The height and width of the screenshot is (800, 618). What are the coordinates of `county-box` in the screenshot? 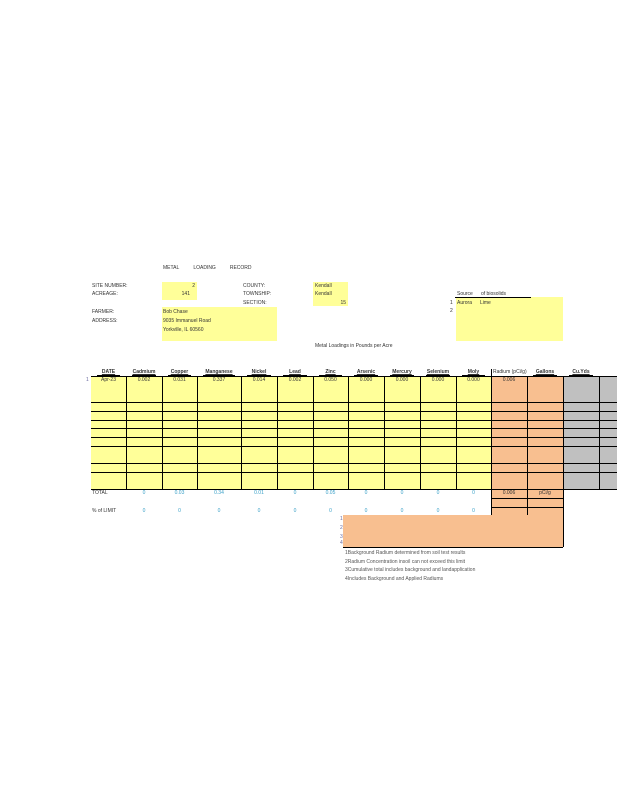 It's located at (330, 294).